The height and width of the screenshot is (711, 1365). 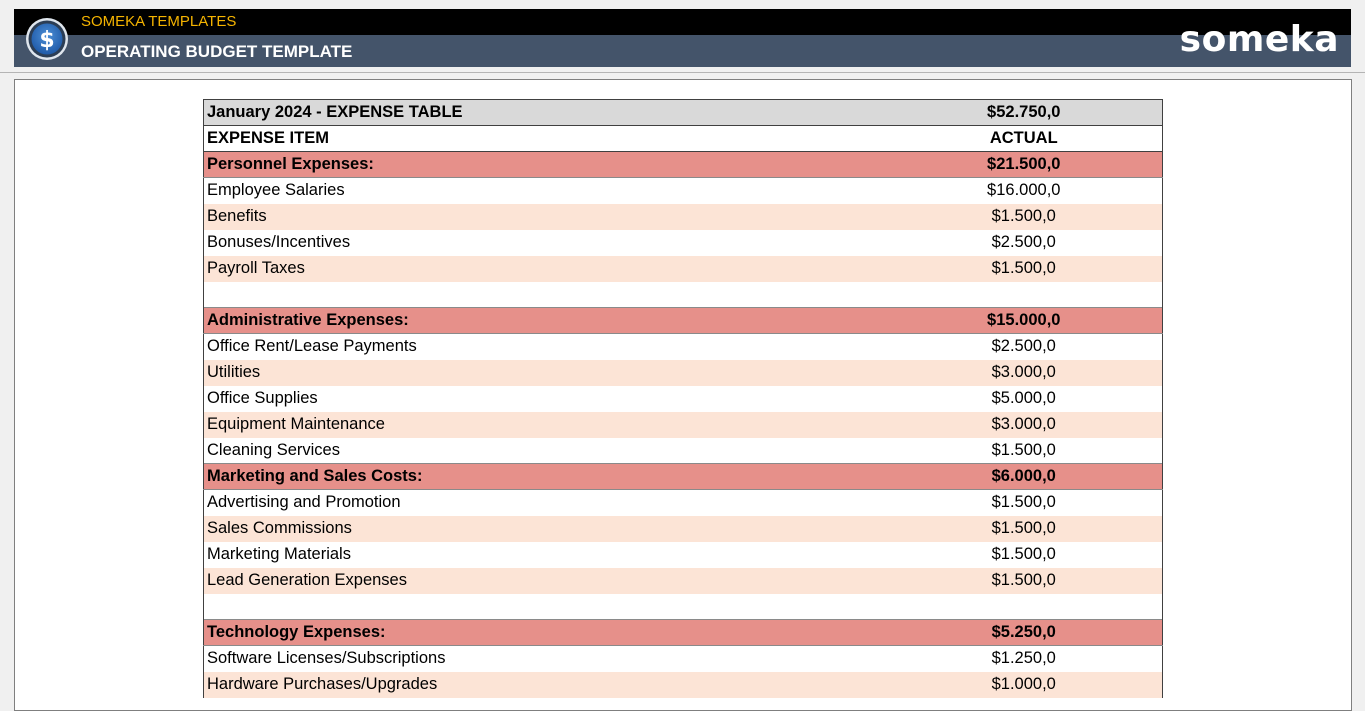 I want to click on brand-label: SOMEKA TEMPLATES, so click(x=159, y=21).